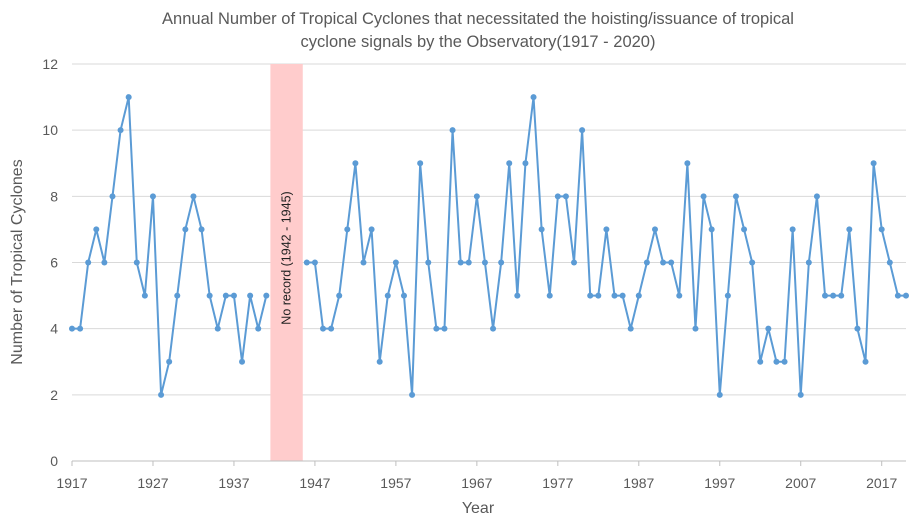 This screenshot has width=922, height=521. Describe the element at coordinates (897, 295) in the screenshot. I see `data-point-2019` at that location.